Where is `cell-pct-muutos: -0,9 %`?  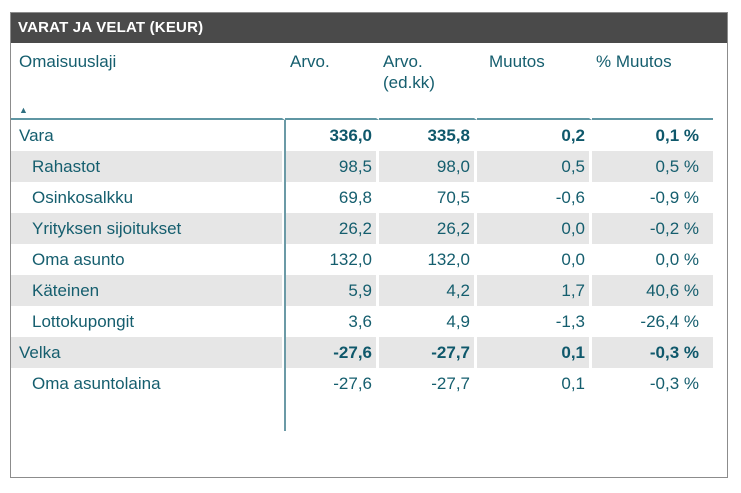
cell-pct-muutos: -0,9 % is located at coordinates (674, 197).